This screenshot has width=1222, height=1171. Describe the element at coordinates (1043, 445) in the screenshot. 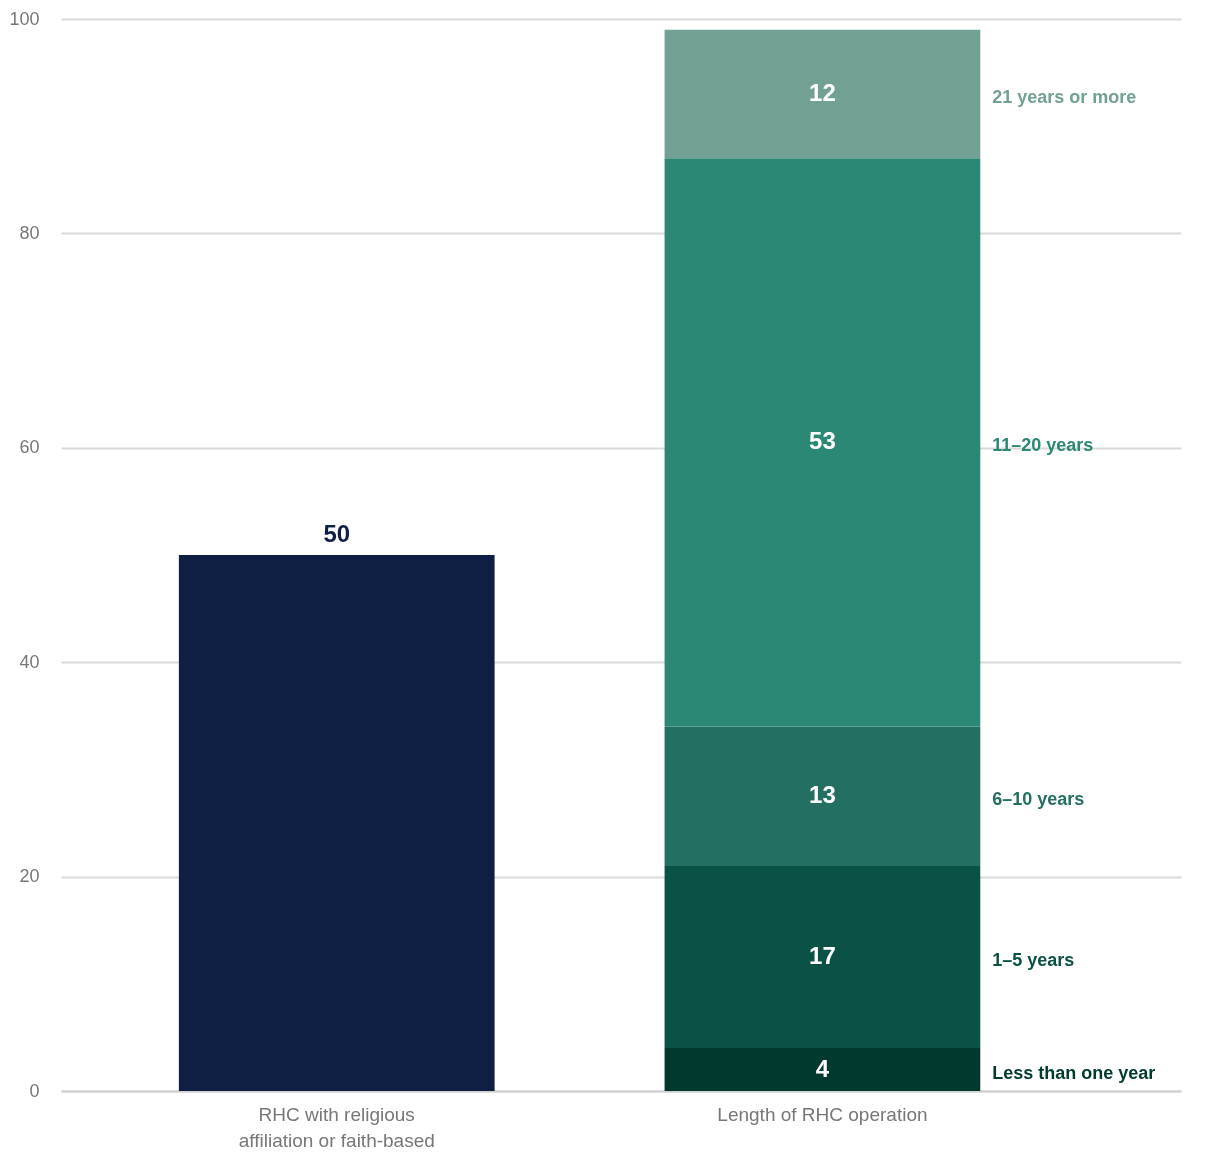

I see `series-label: 11–20 years` at that location.